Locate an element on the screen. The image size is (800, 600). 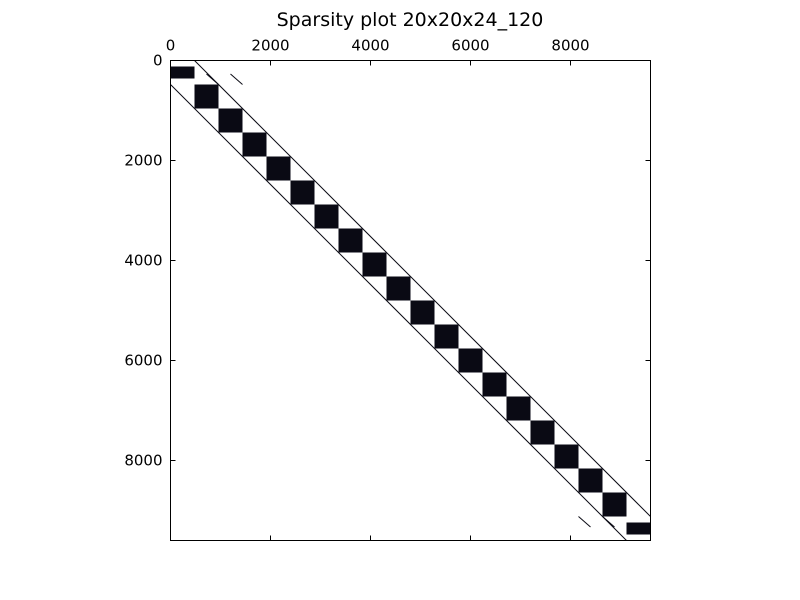
x-tick-label: 2000 is located at coordinates (270, 46).